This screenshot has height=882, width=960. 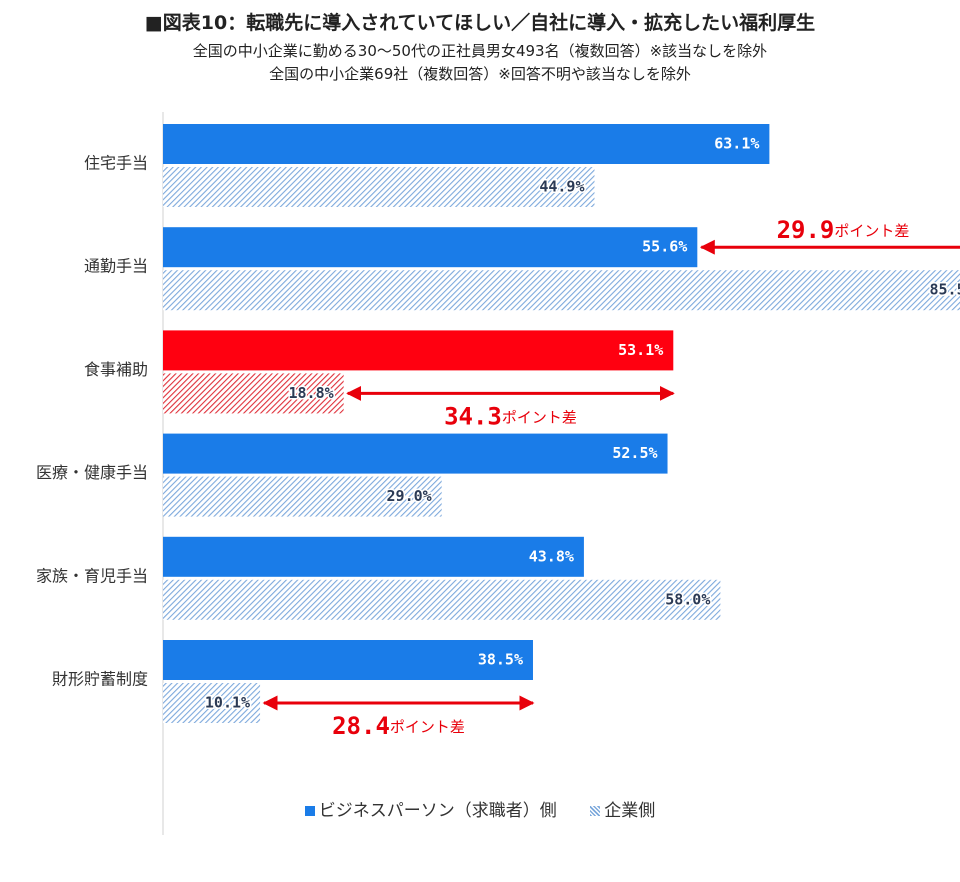 I want to click on difference-label-cat3: 34.3ポイント差, so click(x=510, y=416).